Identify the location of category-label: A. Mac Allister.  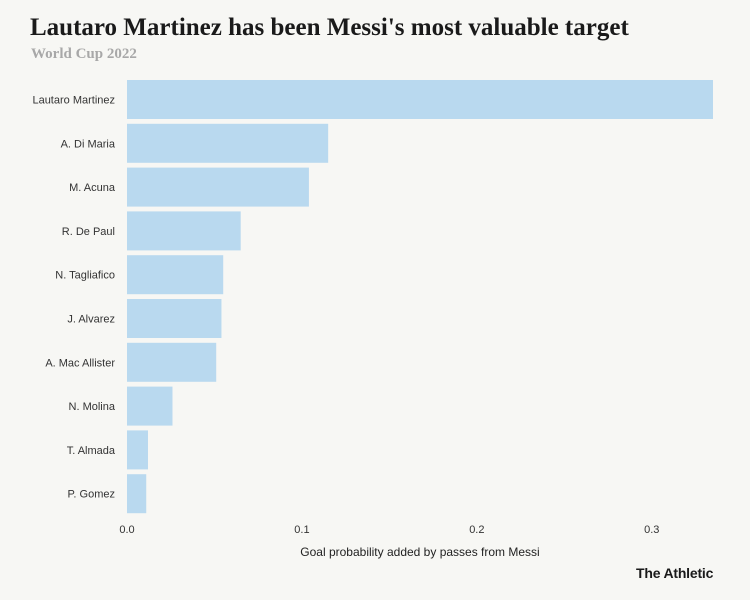
(80, 363).